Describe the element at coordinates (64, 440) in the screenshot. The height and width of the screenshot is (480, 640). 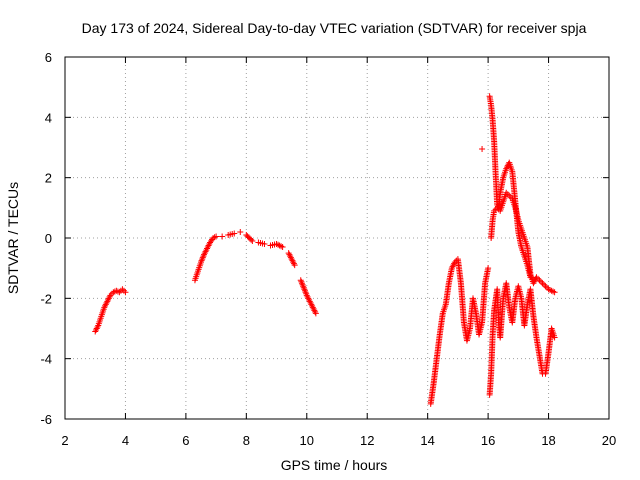
I see `x-tick-label: 2` at that location.